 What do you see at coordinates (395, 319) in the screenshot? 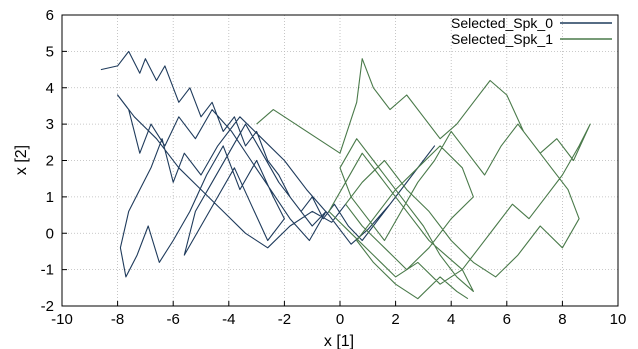
I see `x-tick-label: 2` at bounding box center [395, 319].